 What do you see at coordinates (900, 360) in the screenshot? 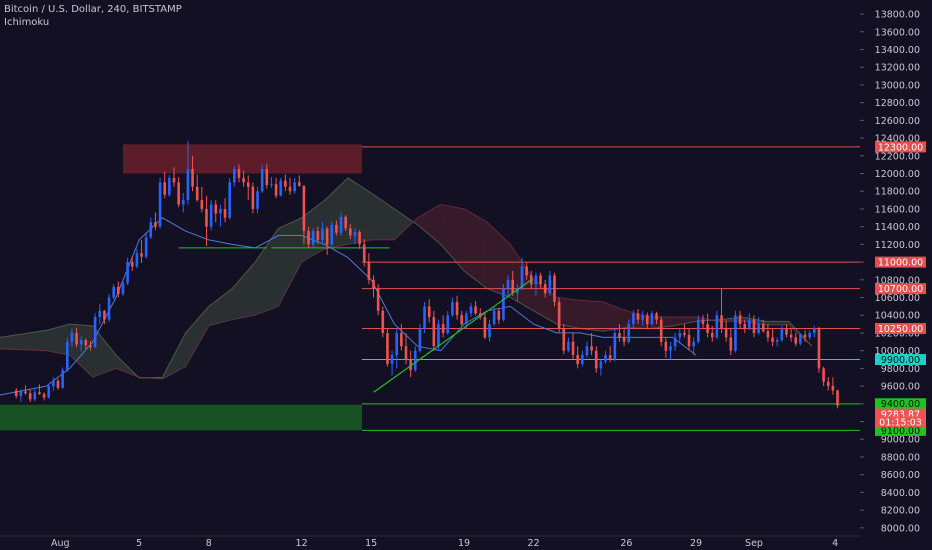
I see `price-label: 9900.00` at bounding box center [900, 360].